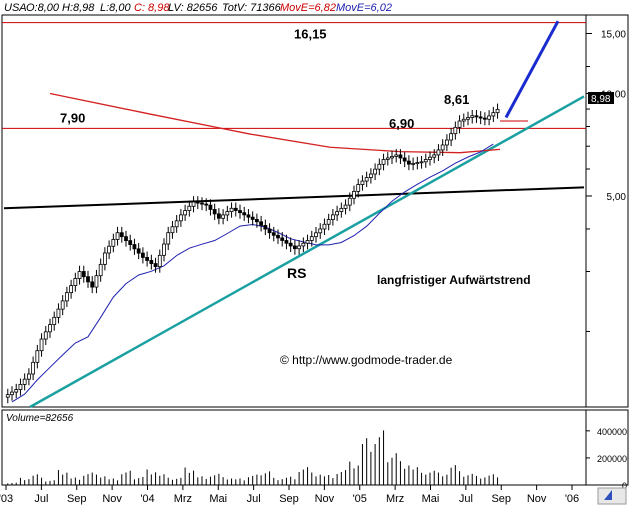  I want to click on header-low: L:8,00, so click(115, 8).